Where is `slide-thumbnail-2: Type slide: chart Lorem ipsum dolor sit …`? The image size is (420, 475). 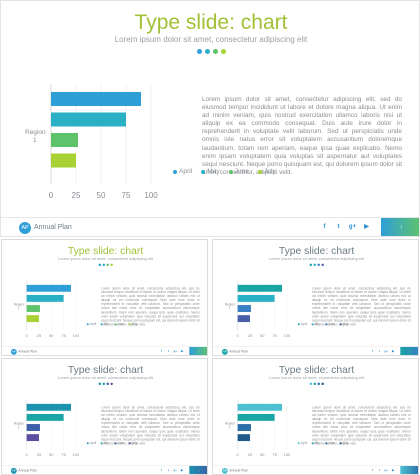 slide-thumbnail-2: Type slide: chart Lorem ipsum dolor sit … is located at coordinates (315, 297).